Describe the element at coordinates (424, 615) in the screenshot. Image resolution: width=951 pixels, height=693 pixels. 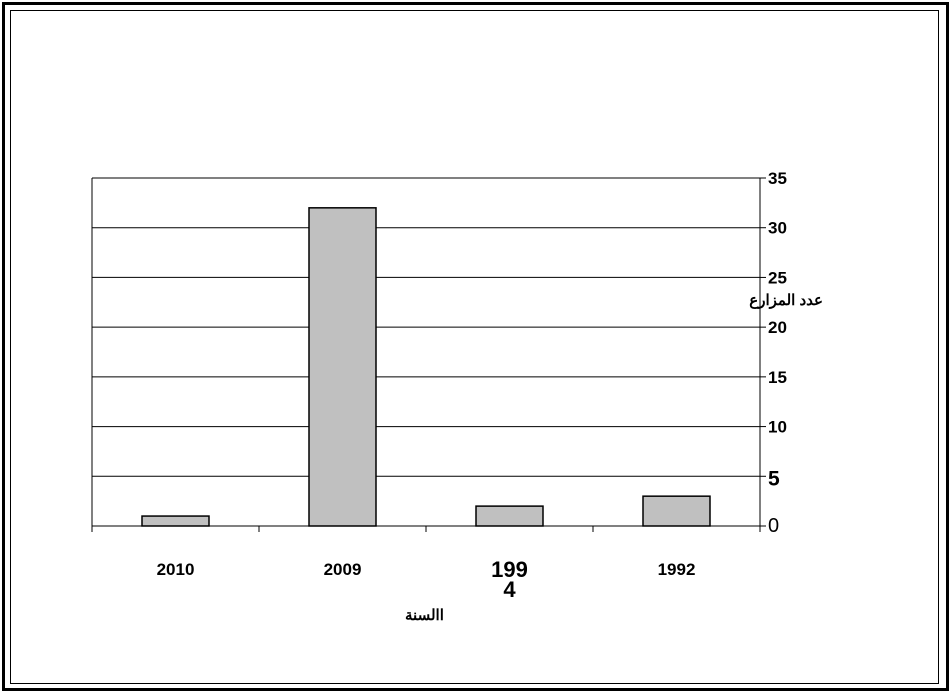
I see `x-axis-title: االسنة` at that location.